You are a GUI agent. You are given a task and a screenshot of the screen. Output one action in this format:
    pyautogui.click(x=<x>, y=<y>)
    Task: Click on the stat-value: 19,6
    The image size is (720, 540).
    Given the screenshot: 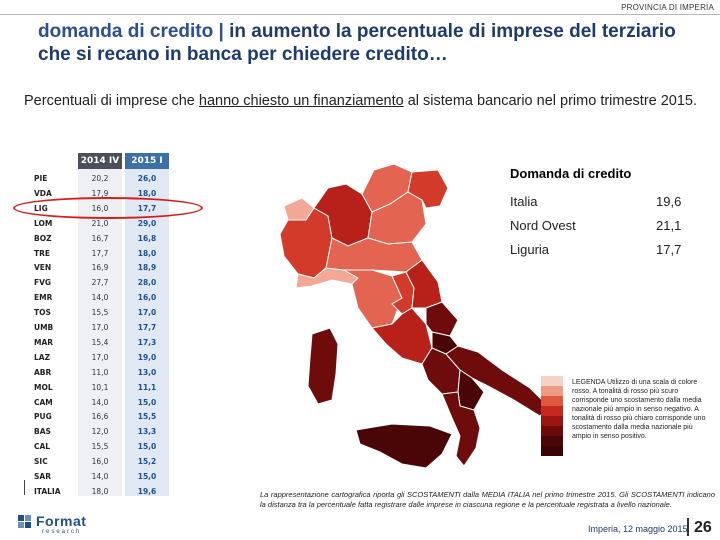 What is the action you would take?
    pyautogui.click(x=669, y=201)
    